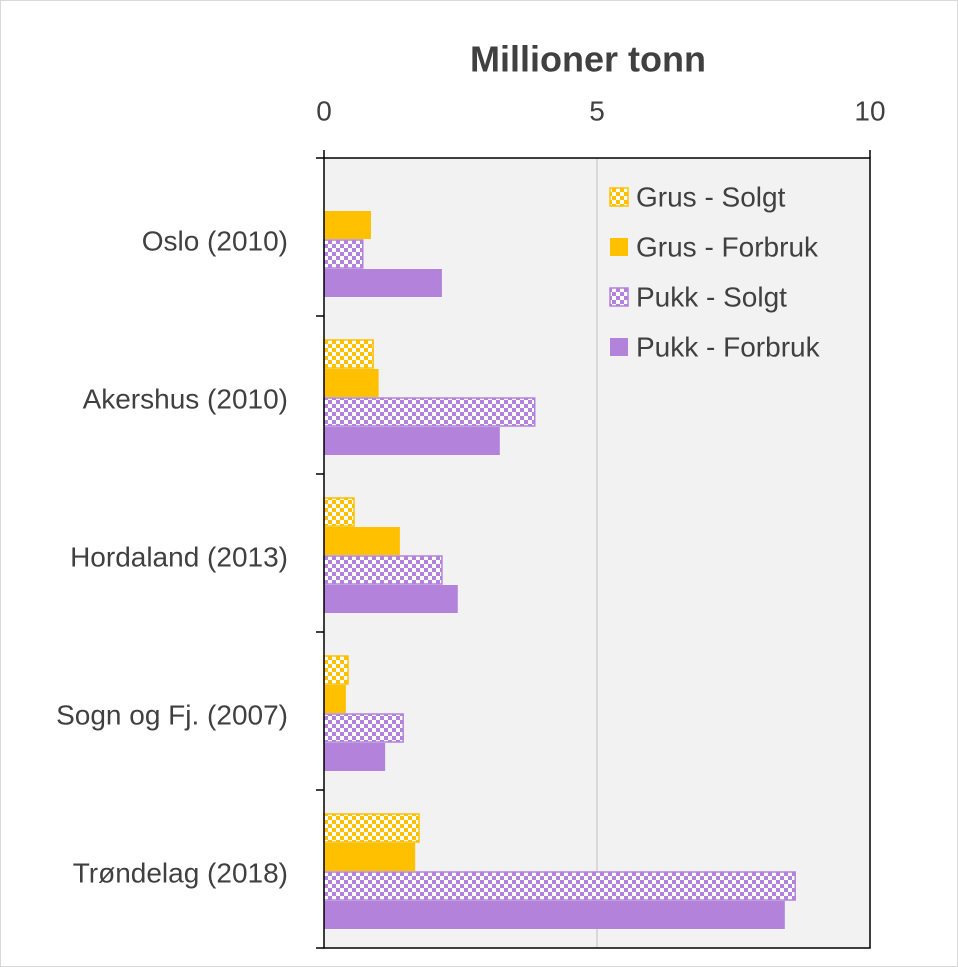 The image size is (958, 967). I want to click on y-tick-label: Oslo (2010), so click(215, 240).